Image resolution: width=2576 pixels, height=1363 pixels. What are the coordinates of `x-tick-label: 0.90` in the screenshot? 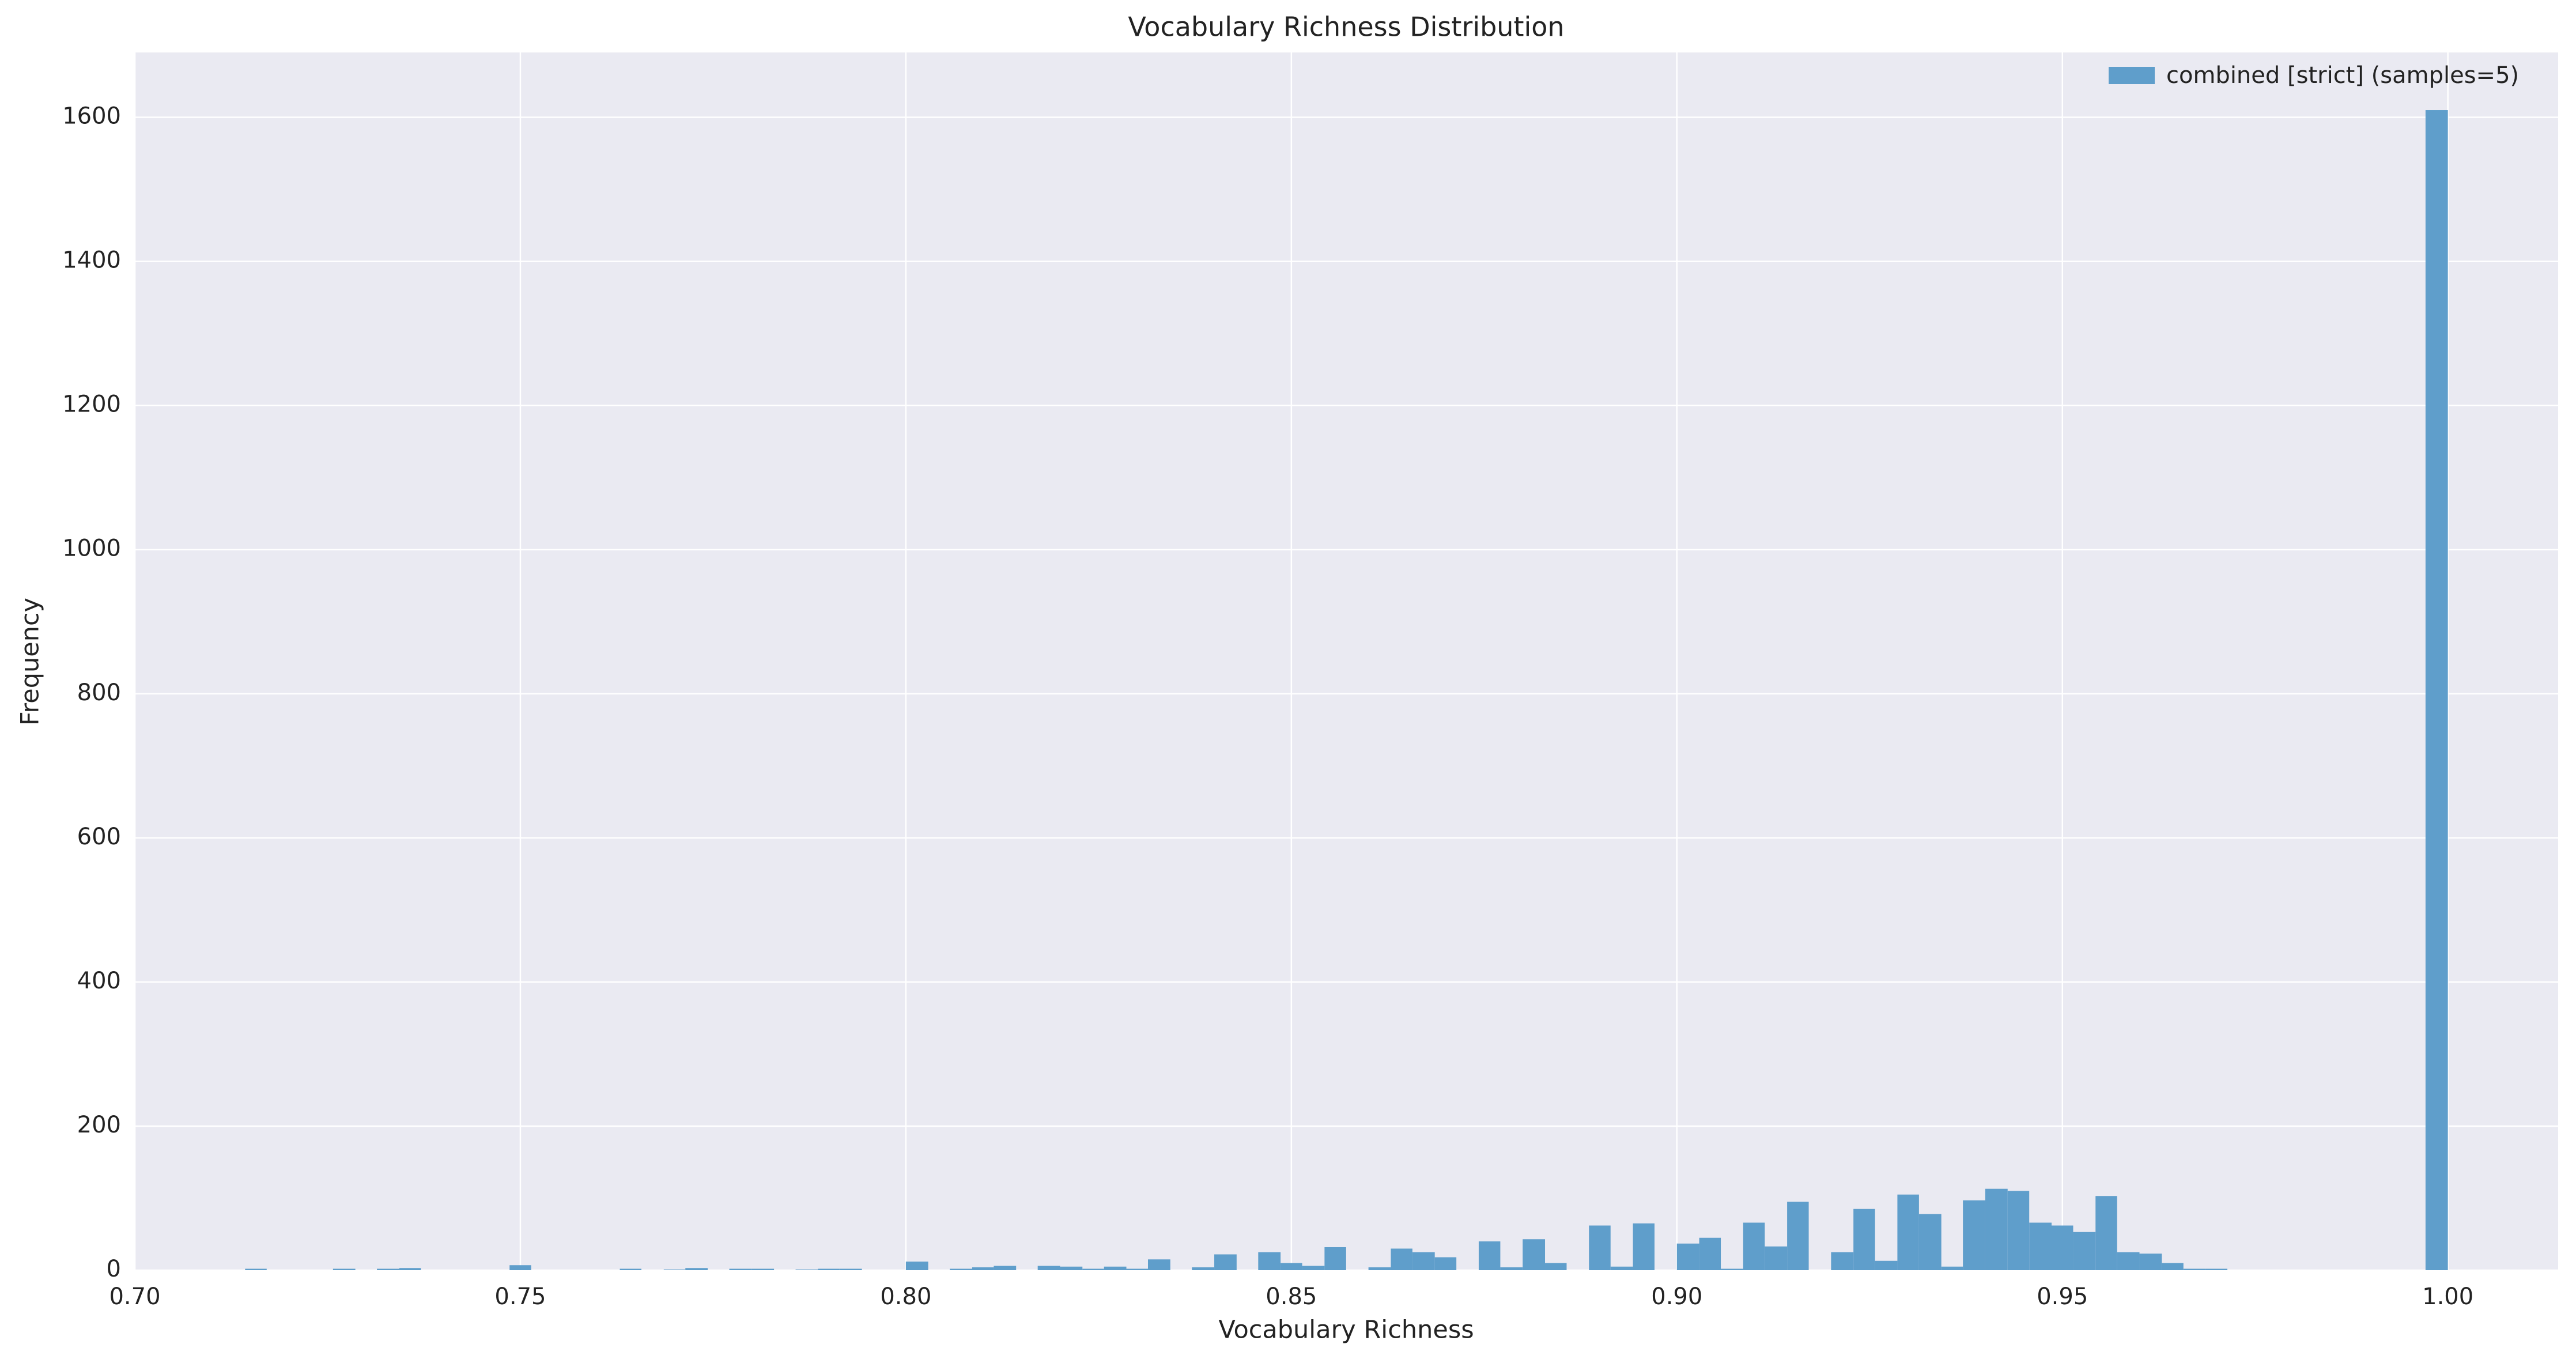 It's located at (1676, 1296).